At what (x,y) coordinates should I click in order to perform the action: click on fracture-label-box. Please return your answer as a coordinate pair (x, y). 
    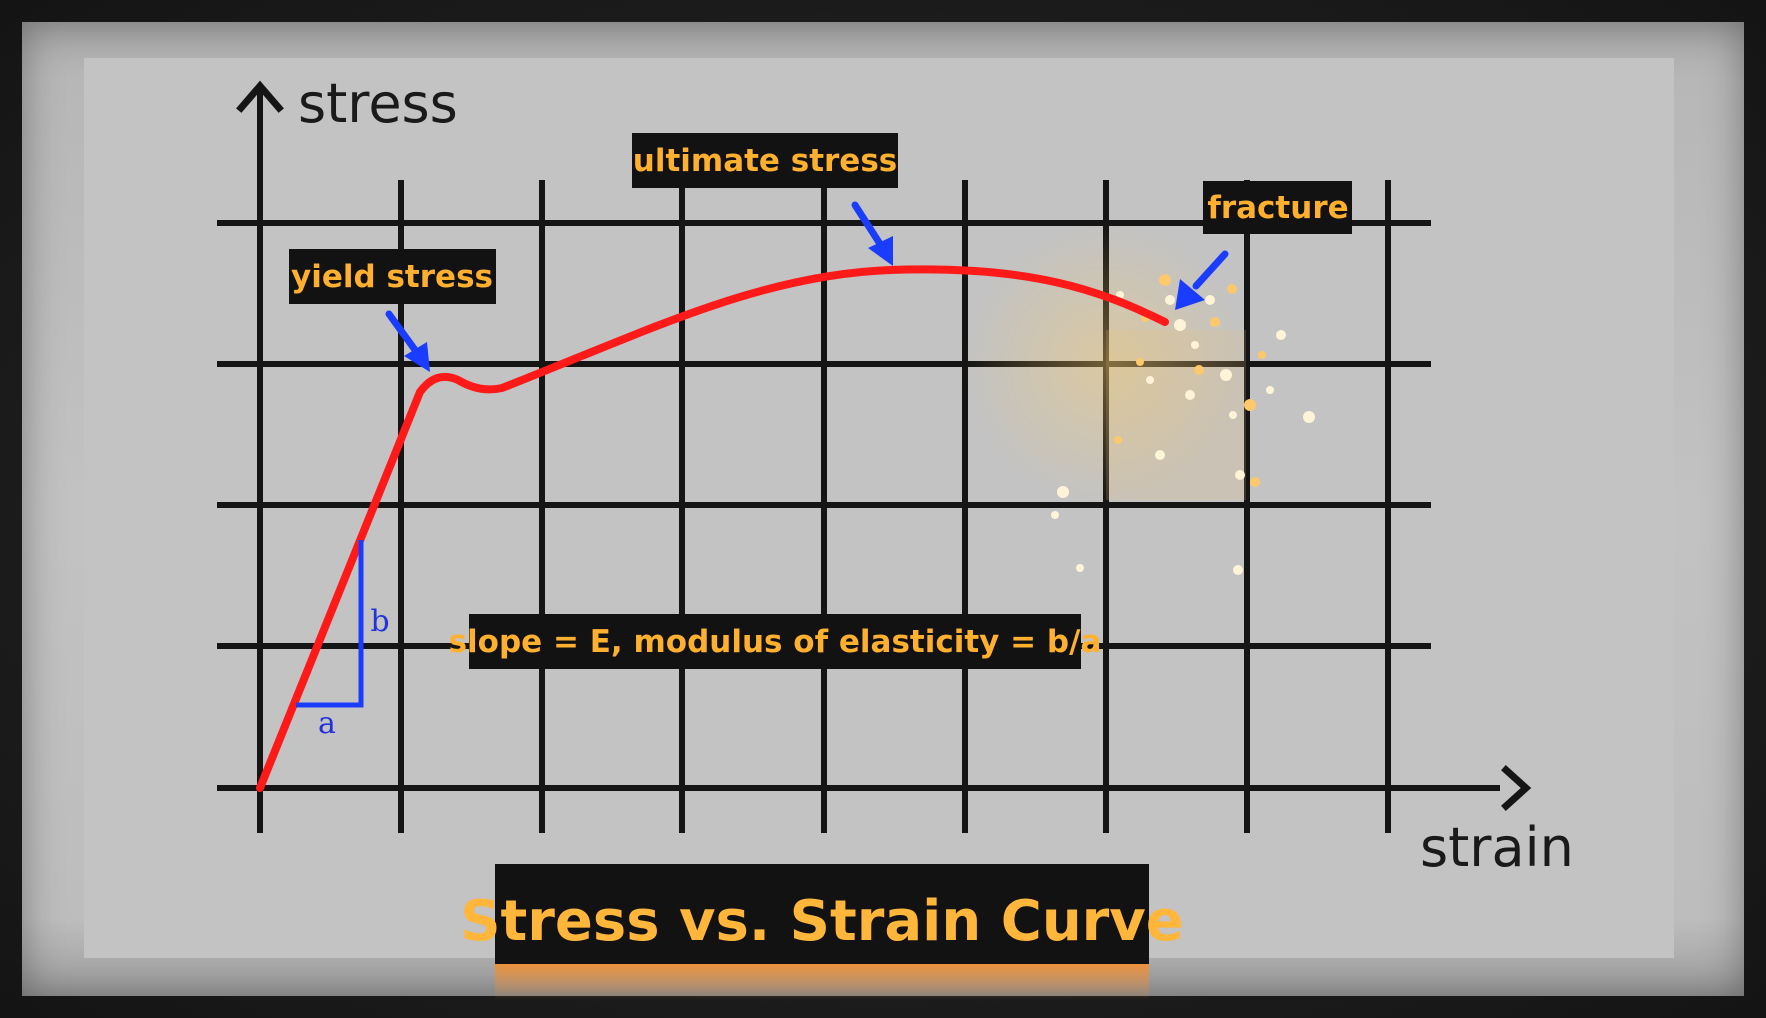
    Looking at the image, I should click on (1277, 207).